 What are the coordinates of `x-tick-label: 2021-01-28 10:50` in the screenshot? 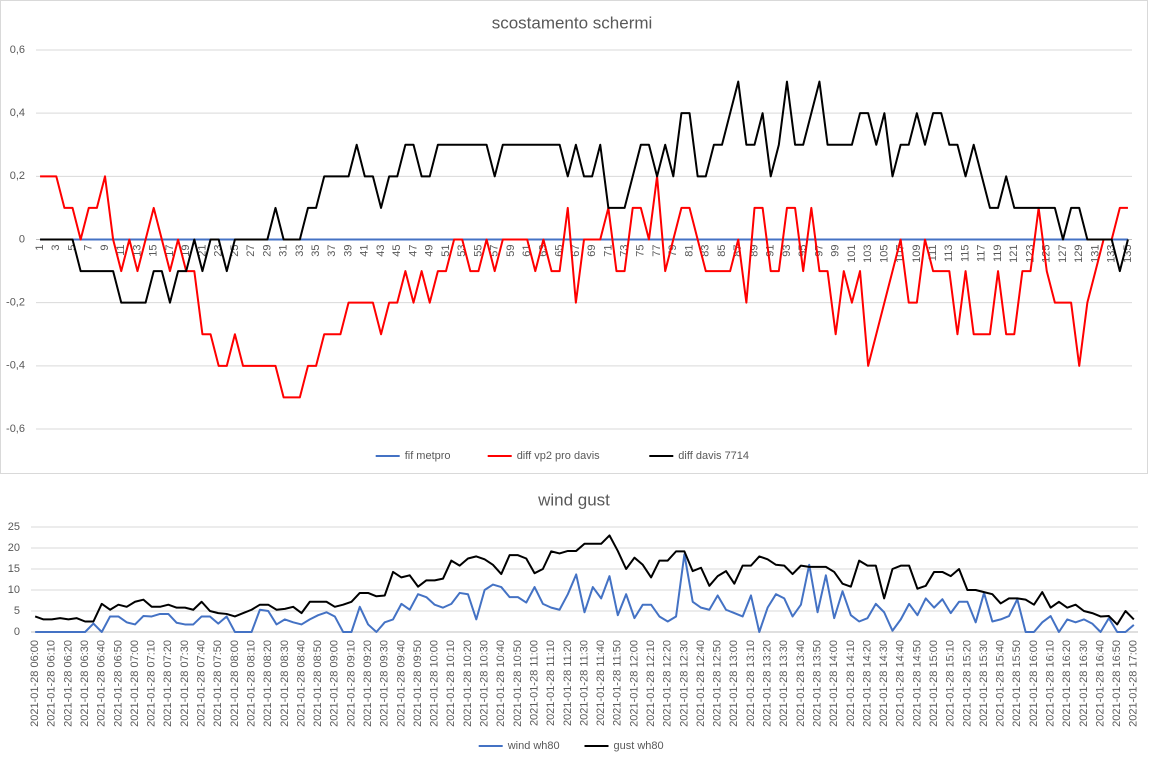 It's located at (518, 683).